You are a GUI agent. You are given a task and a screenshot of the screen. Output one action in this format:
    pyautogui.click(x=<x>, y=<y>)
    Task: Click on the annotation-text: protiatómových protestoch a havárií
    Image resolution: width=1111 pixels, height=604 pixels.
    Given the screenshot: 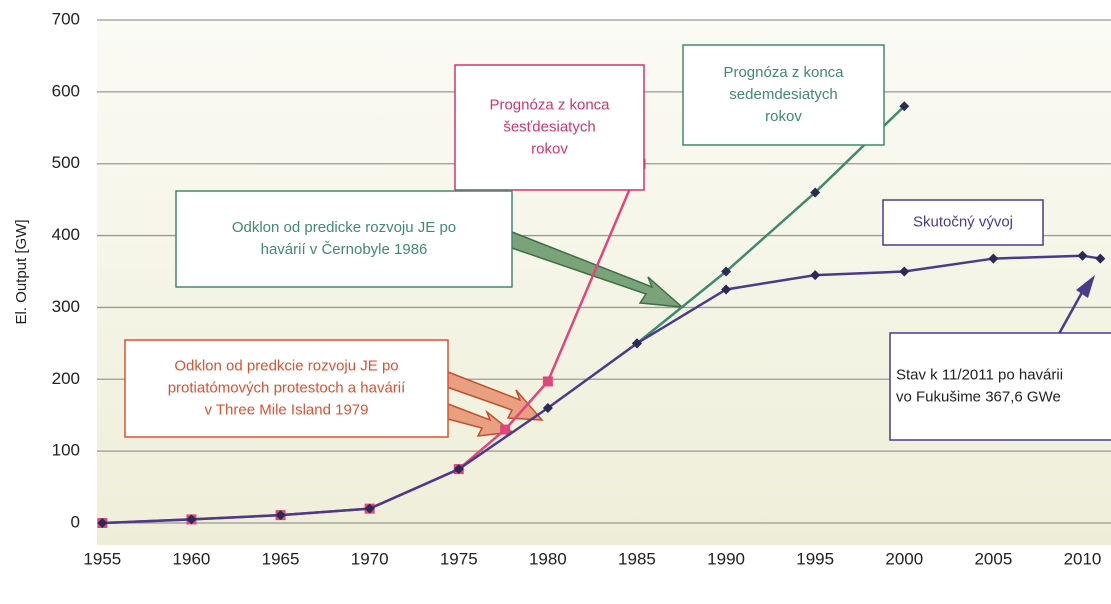 What is the action you would take?
    pyautogui.click(x=287, y=387)
    